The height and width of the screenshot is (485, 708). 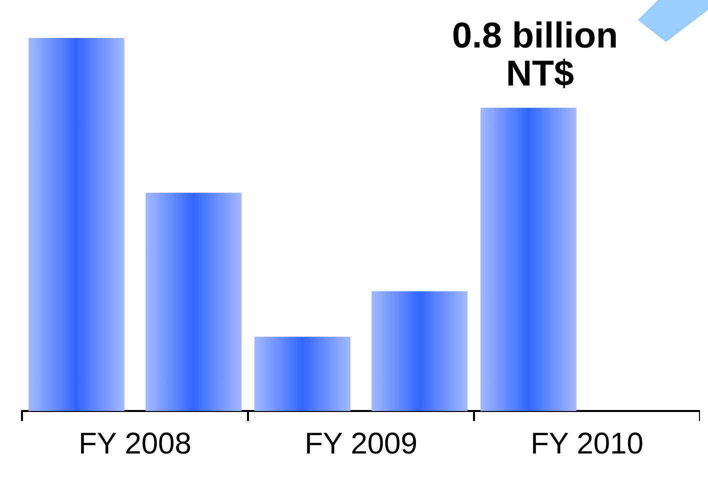 What do you see at coordinates (540, 54) in the screenshot?
I see `annotation: 0.8 billion NT$` at bounding box center [540, 54].